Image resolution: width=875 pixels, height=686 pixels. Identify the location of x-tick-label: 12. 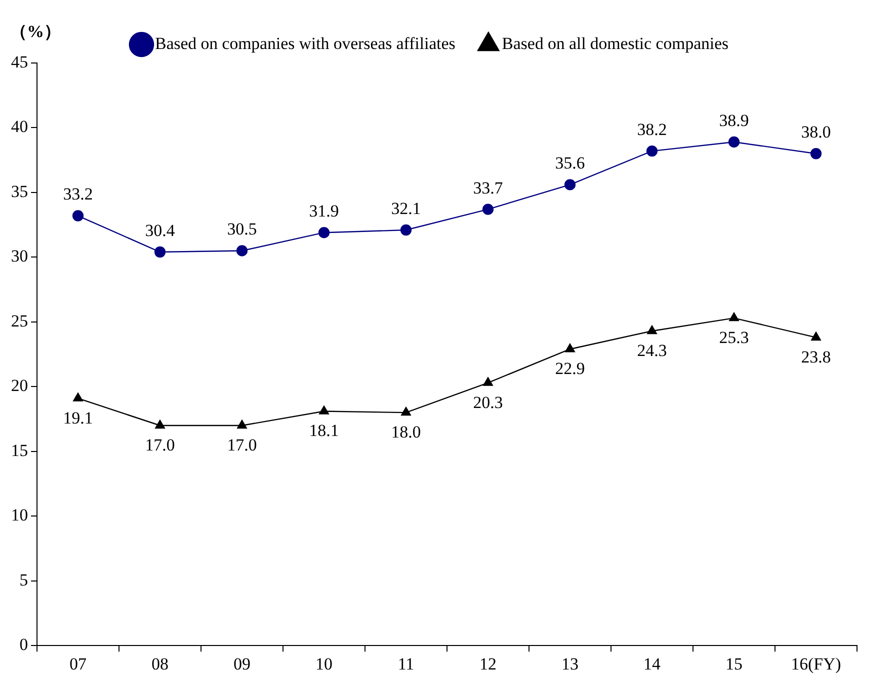
(488, 664).